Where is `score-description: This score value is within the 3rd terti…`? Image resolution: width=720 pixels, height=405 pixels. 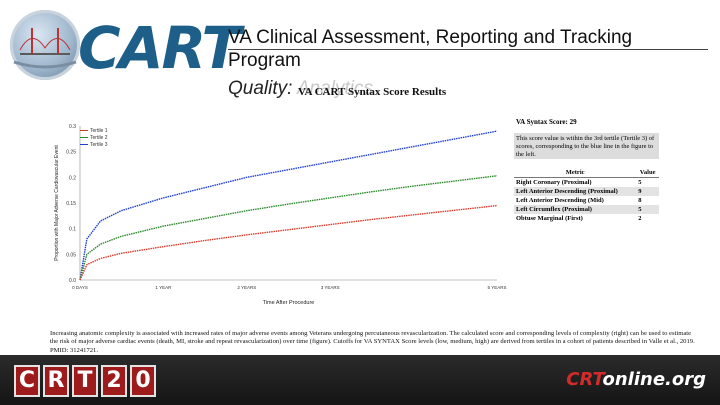
score-description: This score value is within the 3rd terti… is located at coordinates (586, 146).